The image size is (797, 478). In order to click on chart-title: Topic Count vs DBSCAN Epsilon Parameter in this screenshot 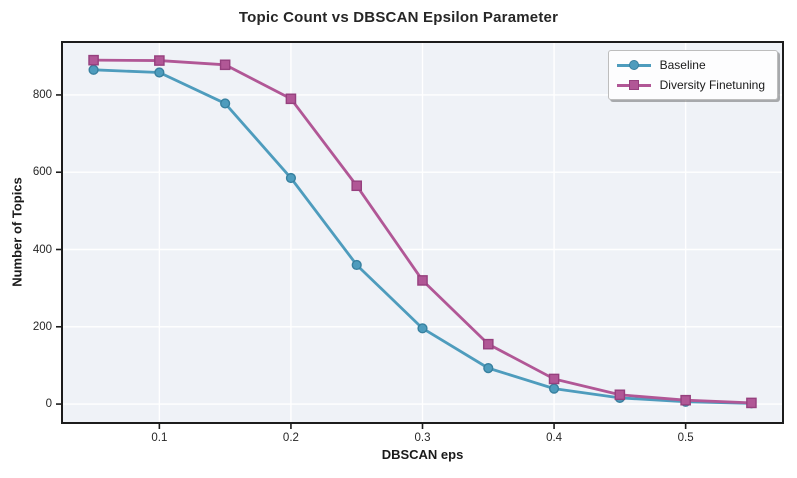, I will do `click(398, 17)`.